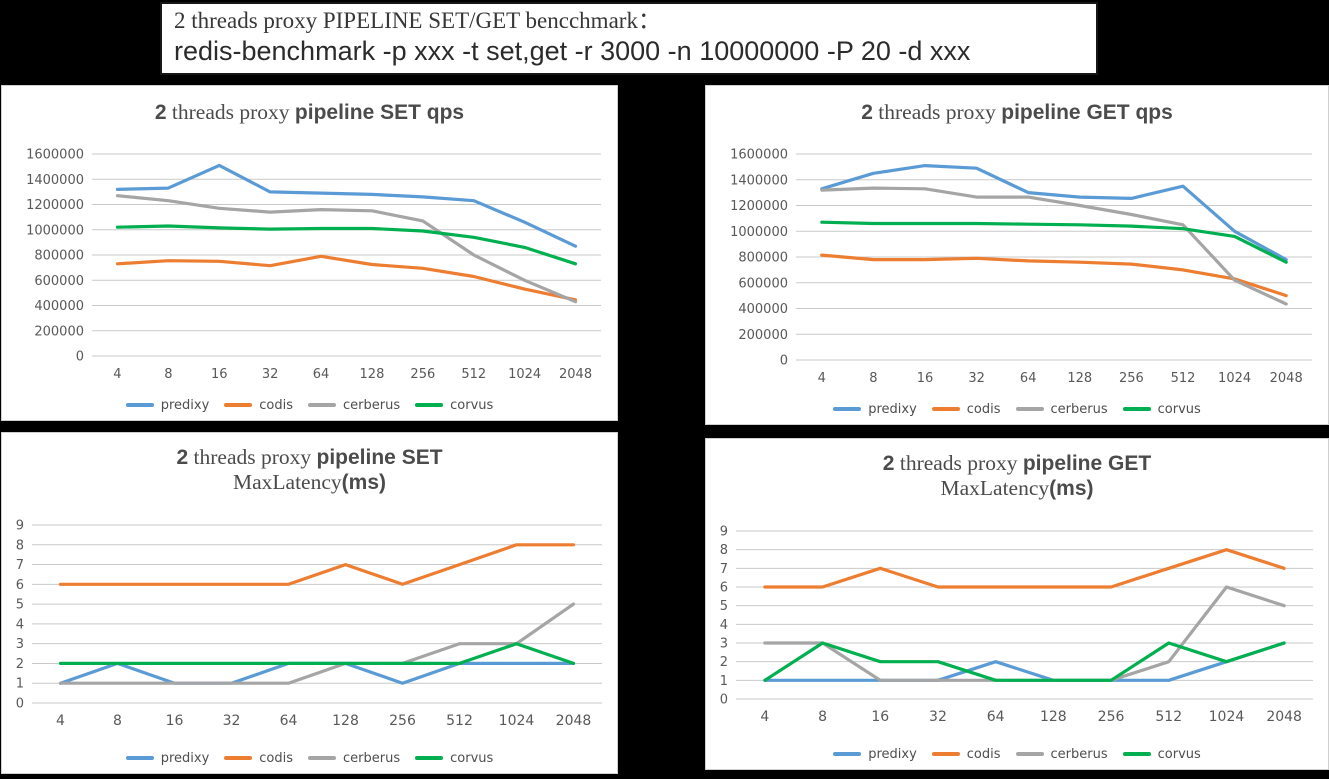  What do you see at coordinates (309, 112) in the screenshot?
I see `chart-title-line: 2 threads proxy pipeline SET qps` at bounding box center [309, 112].